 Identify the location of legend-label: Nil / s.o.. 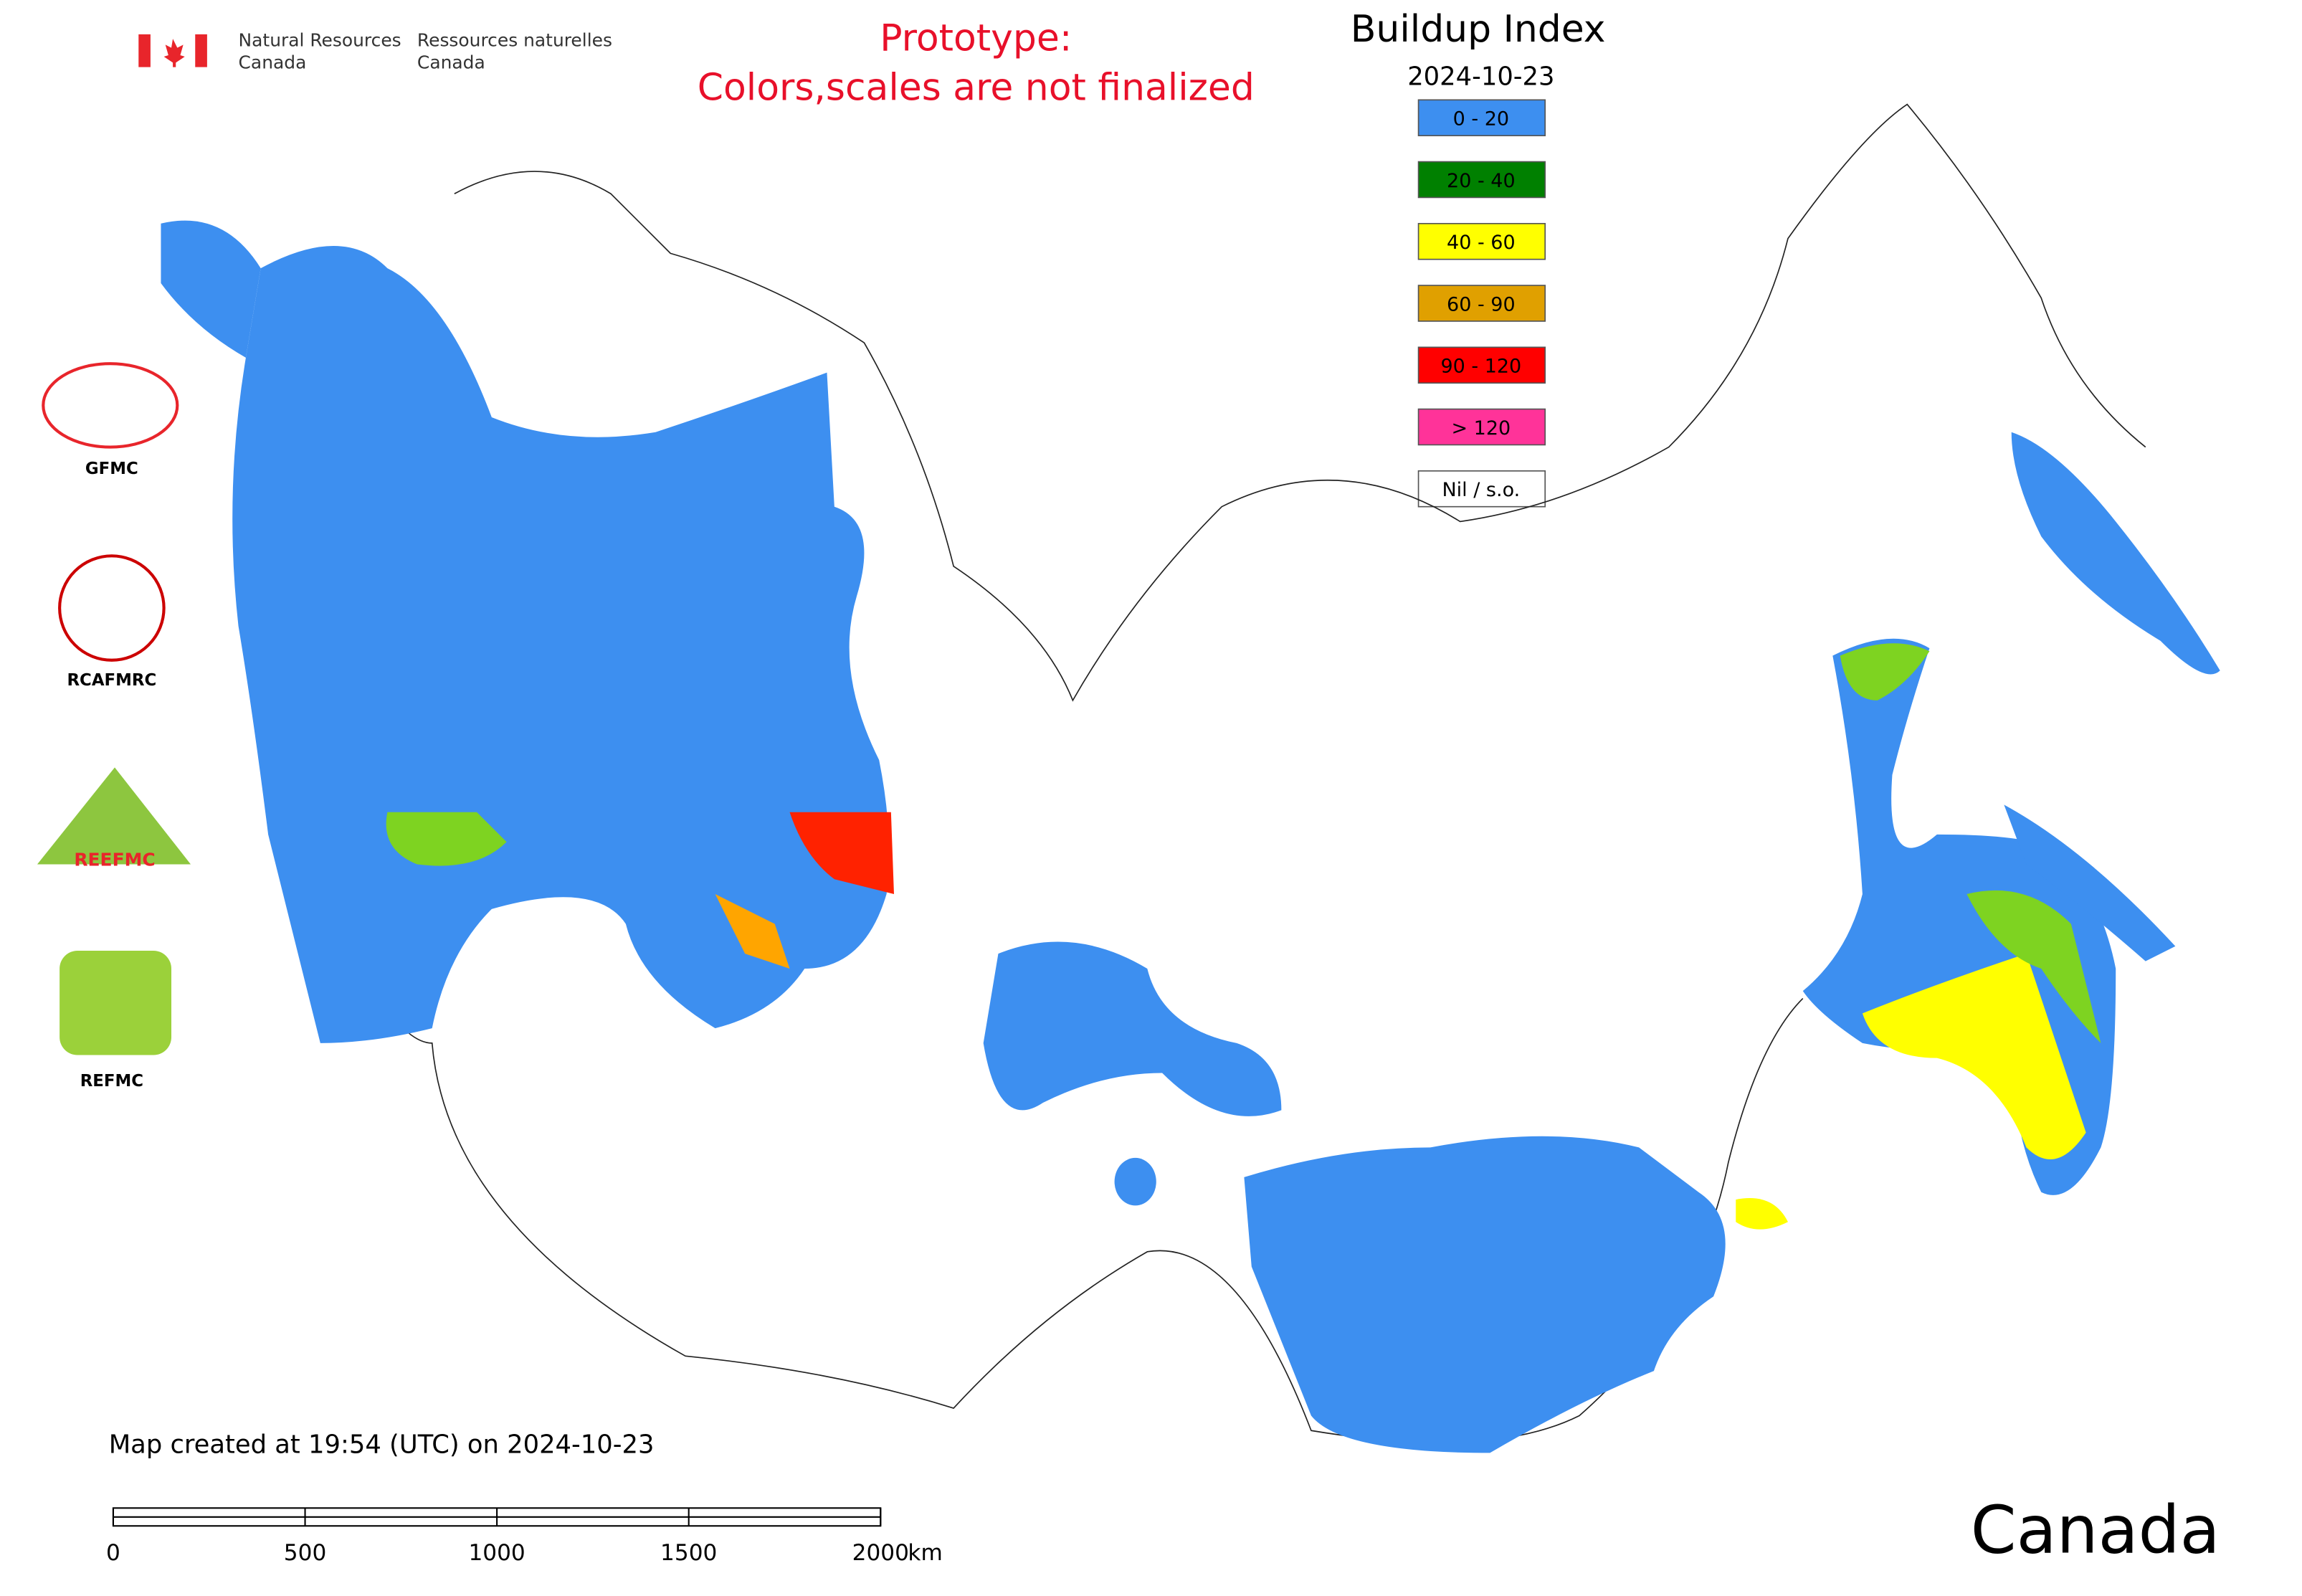
(1481, 490).